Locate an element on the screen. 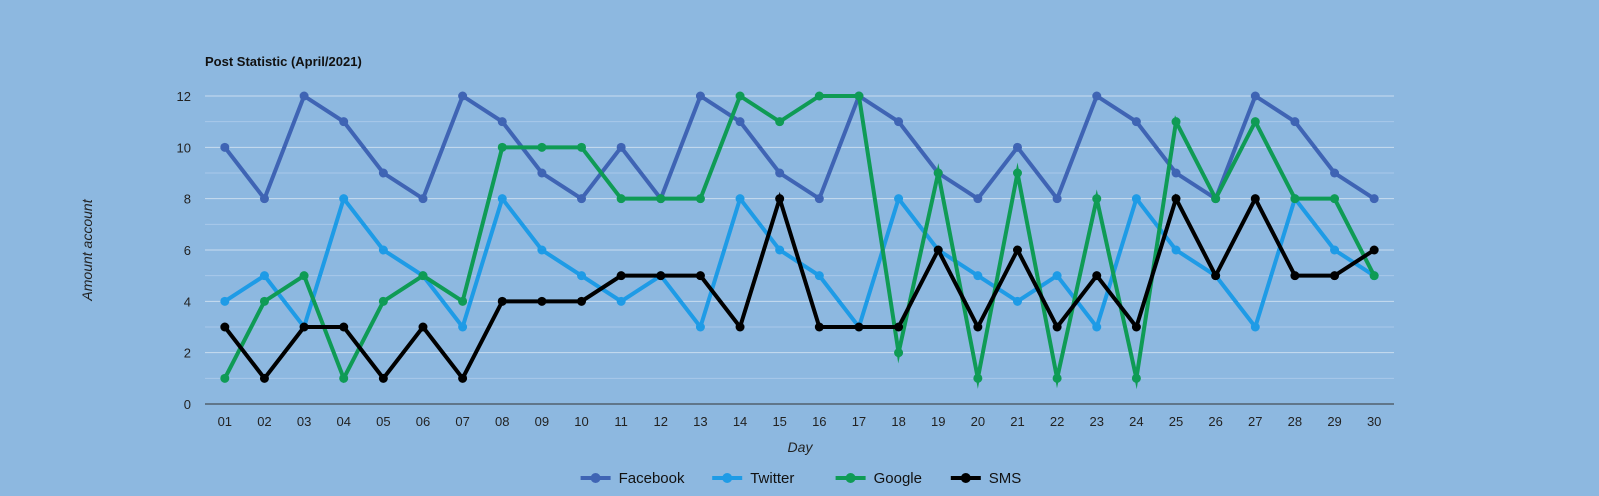 The height and width of the screenshot is (496, 1599). legend-item-sms: SMS is located at coordinates (986, 478).